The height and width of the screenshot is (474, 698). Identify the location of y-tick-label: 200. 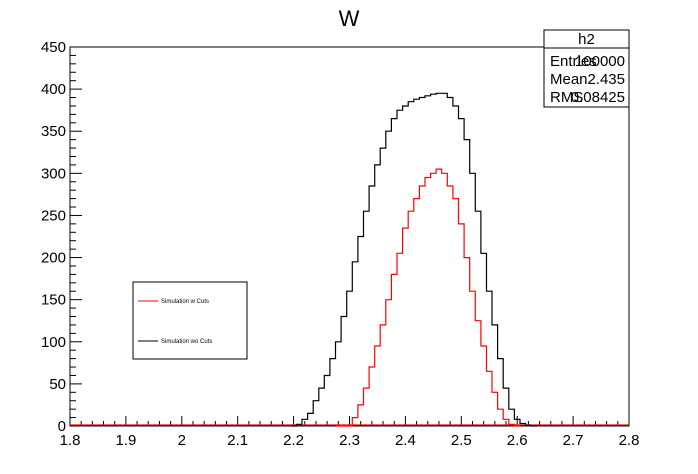
(53, 258).